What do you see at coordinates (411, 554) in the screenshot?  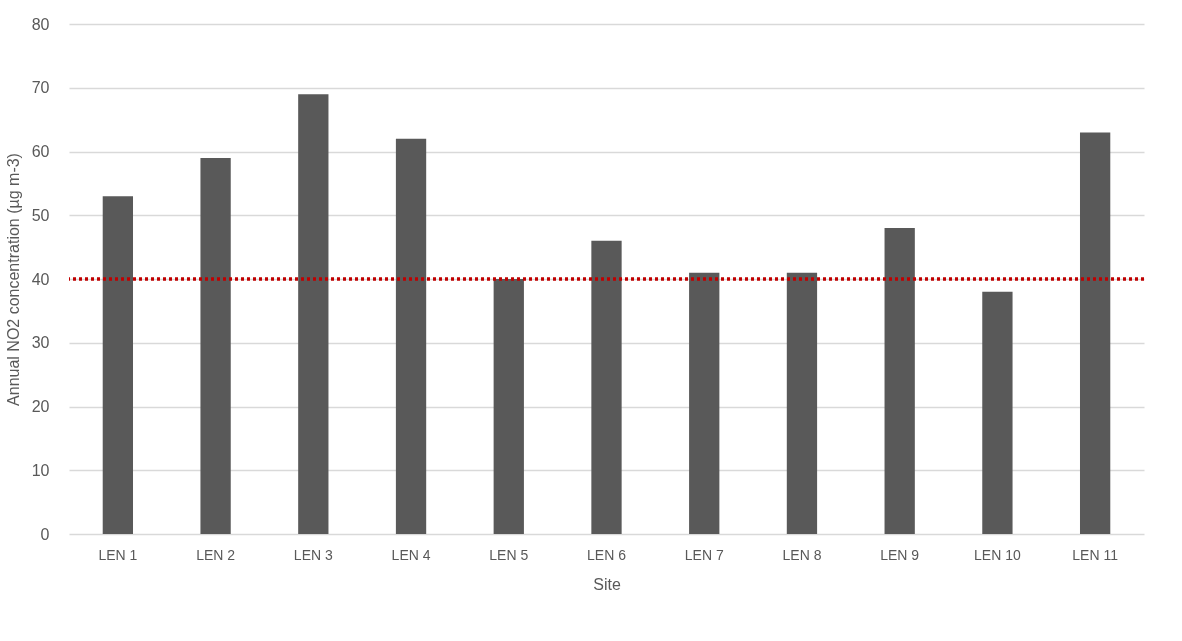 I see `x-tick-label: LEN 4` at bounding box center [411, 554].